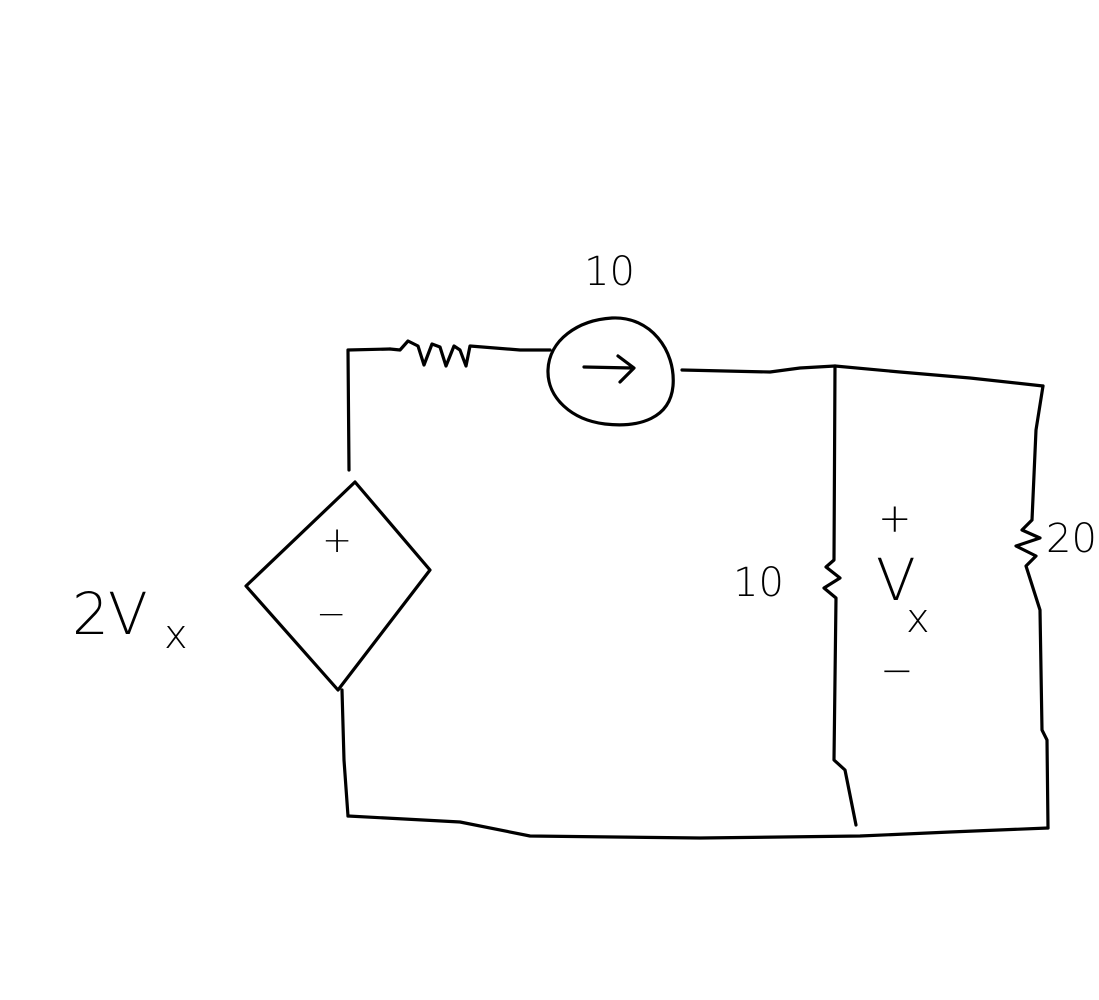 The height and width of the screenshot is (1000, 1099). I want to click on wire-top-right, so click(862, 376).